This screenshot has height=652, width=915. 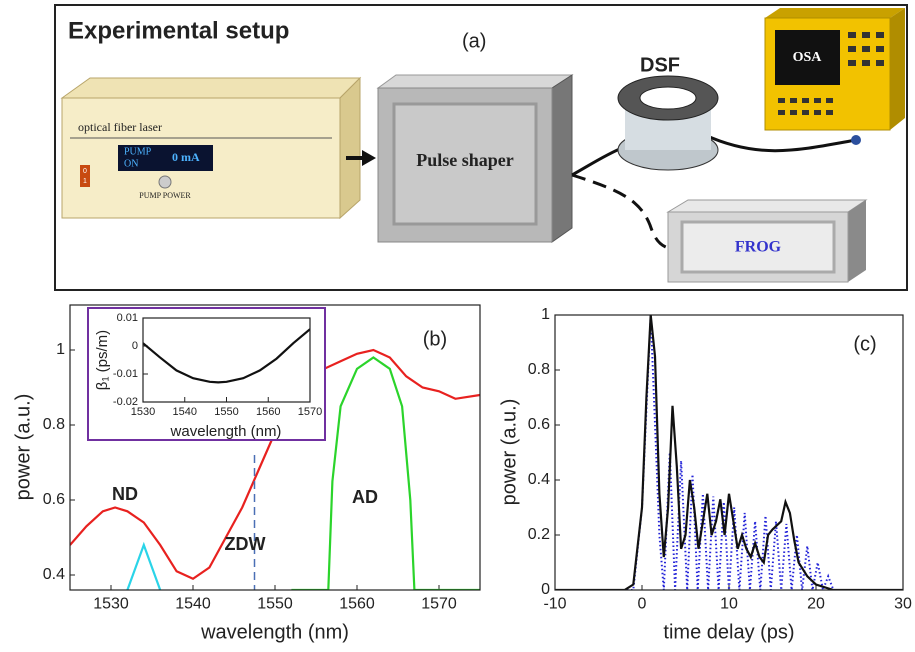 I want to click on switch, so click(x=85, y=176).